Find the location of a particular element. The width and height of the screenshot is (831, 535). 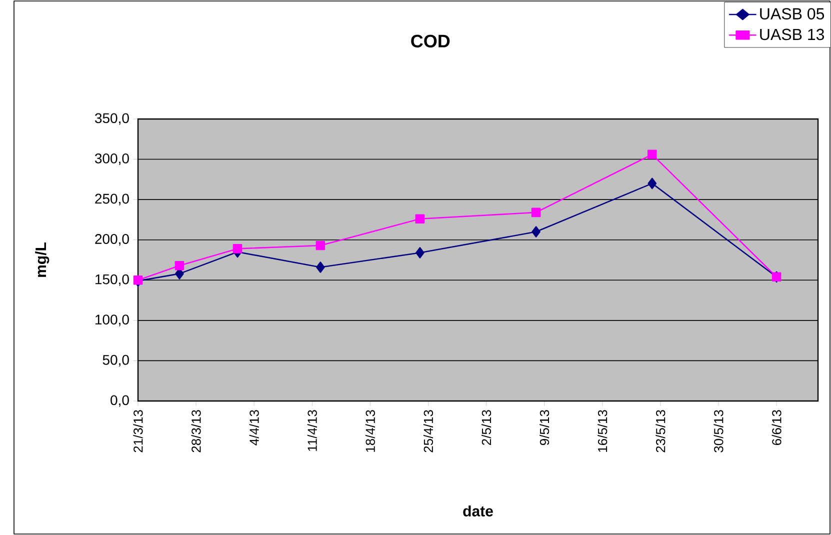

x-tick-label: 9/5/13 is located at coordinates (545, 428).